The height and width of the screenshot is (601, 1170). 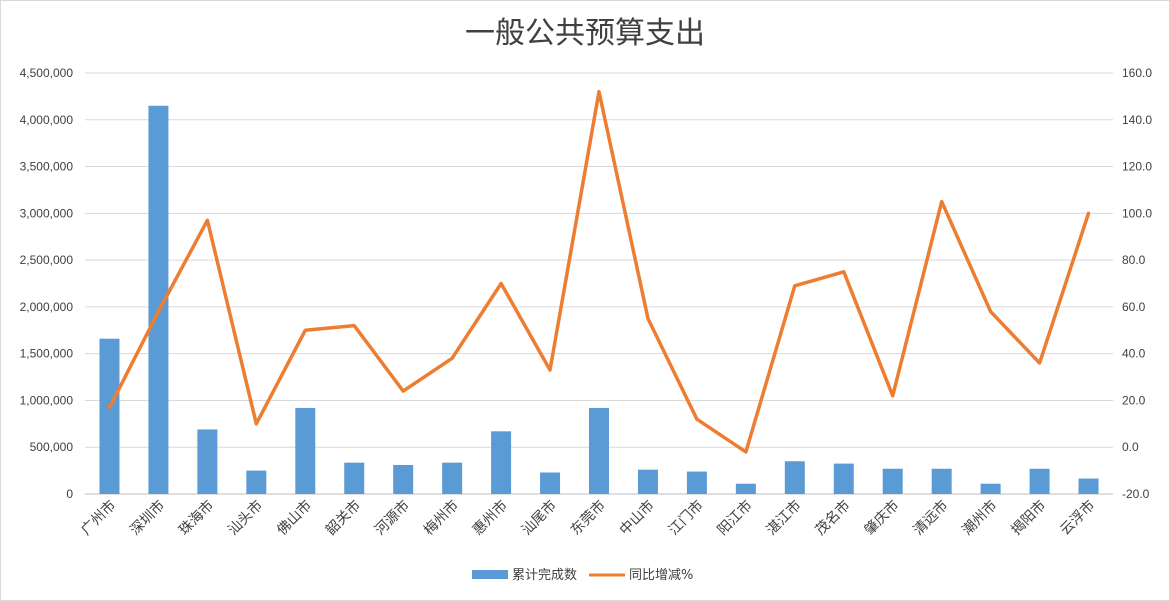 What do you see at coordinates (1130, 447) in the screenshot?
I see `right-tick-label: 0.0` at bounding box center [1130, 447].